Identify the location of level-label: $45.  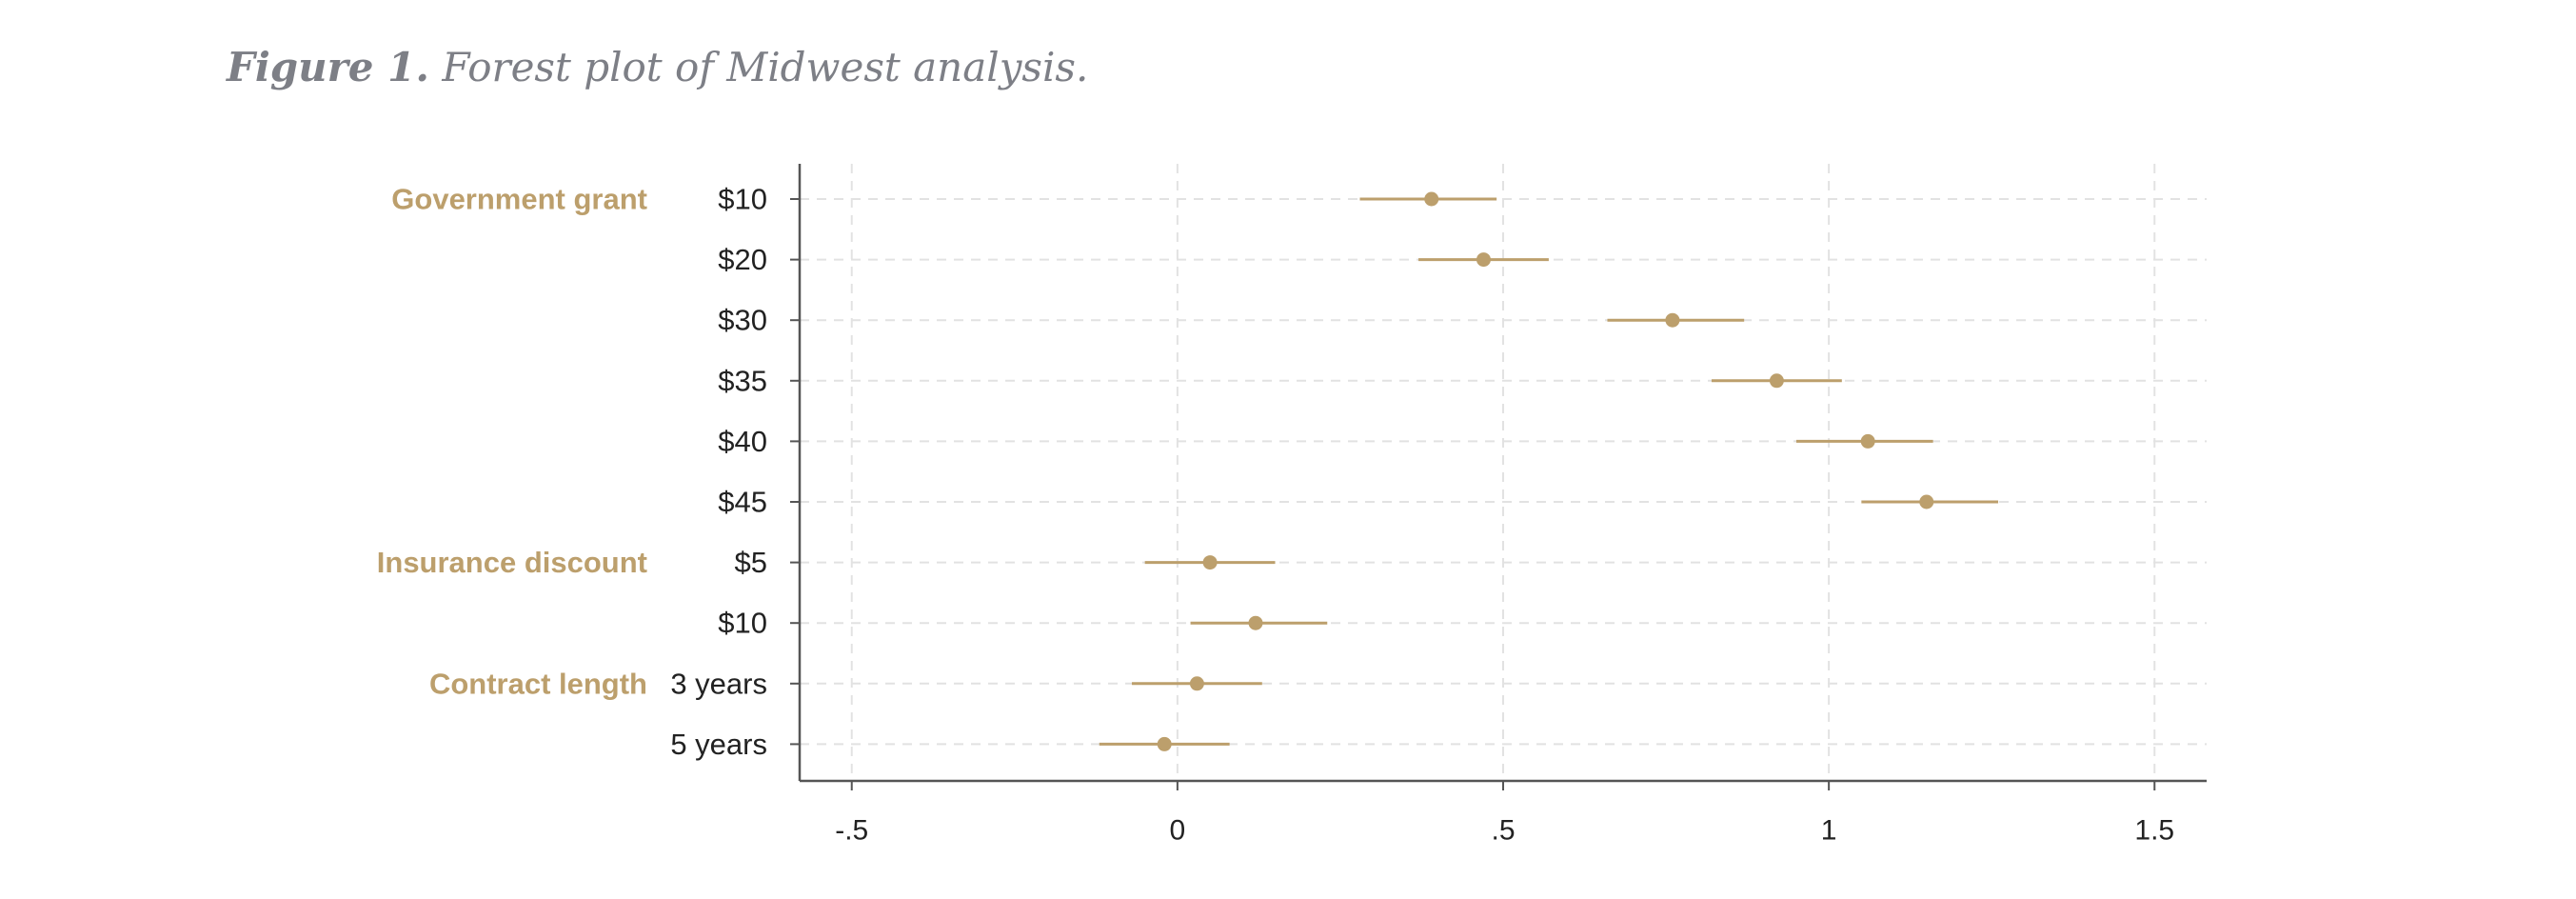
(742, 502).